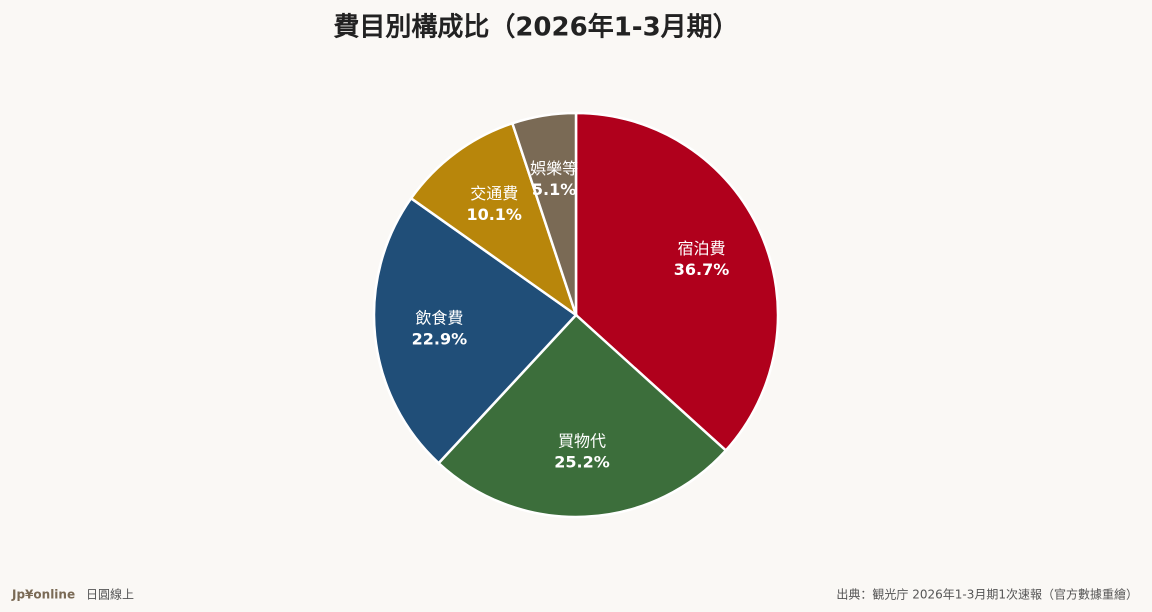 The image size is (1152, 612). I want to click on value-label: 10.1%, so click(494, 214).